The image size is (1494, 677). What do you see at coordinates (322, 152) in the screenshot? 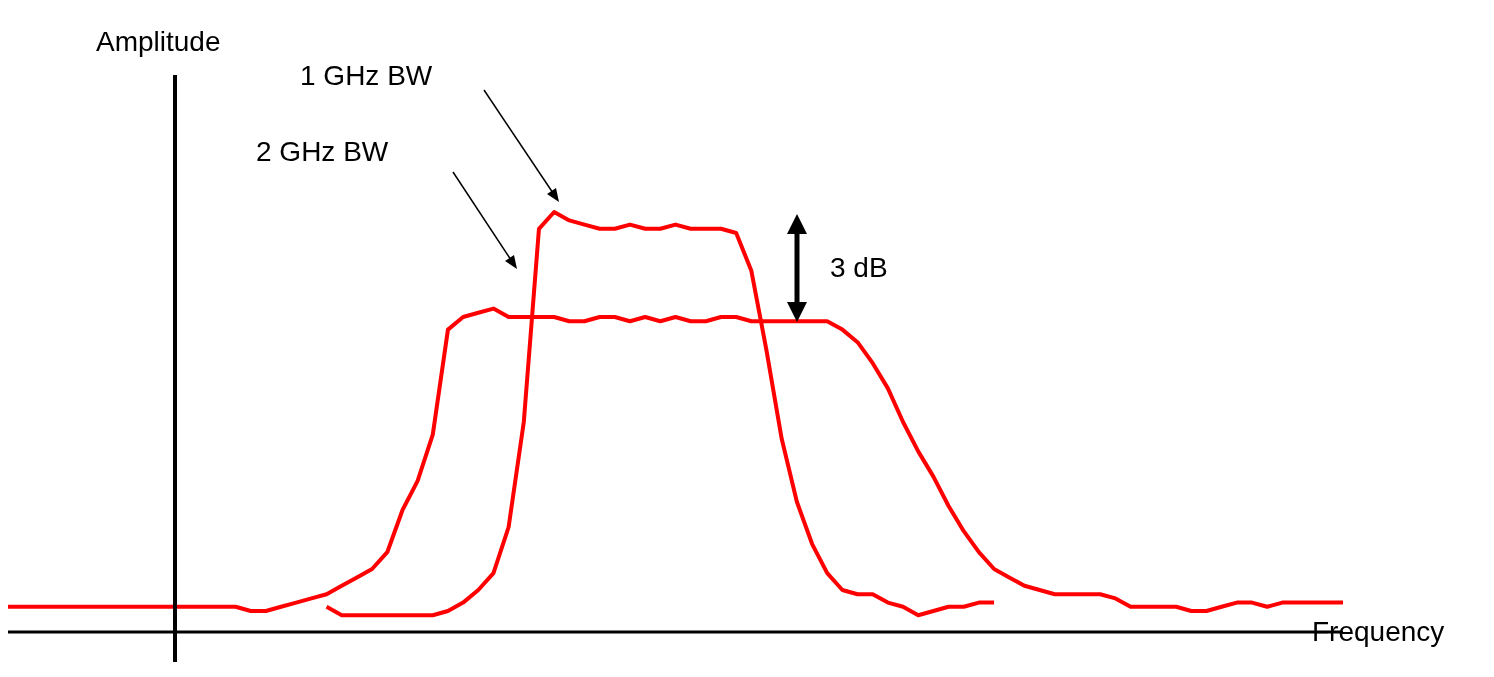
I see `text: 2 GHz BW` at bounding box center [322, 152].